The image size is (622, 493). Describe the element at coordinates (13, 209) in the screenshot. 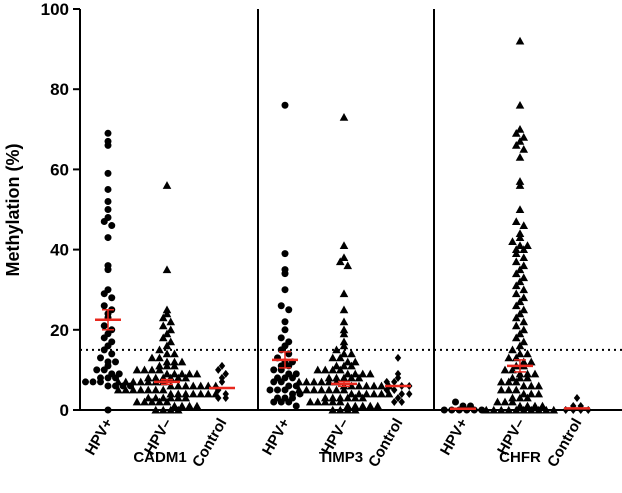

I see `y-axis-title: Methylation (%)` at that location.